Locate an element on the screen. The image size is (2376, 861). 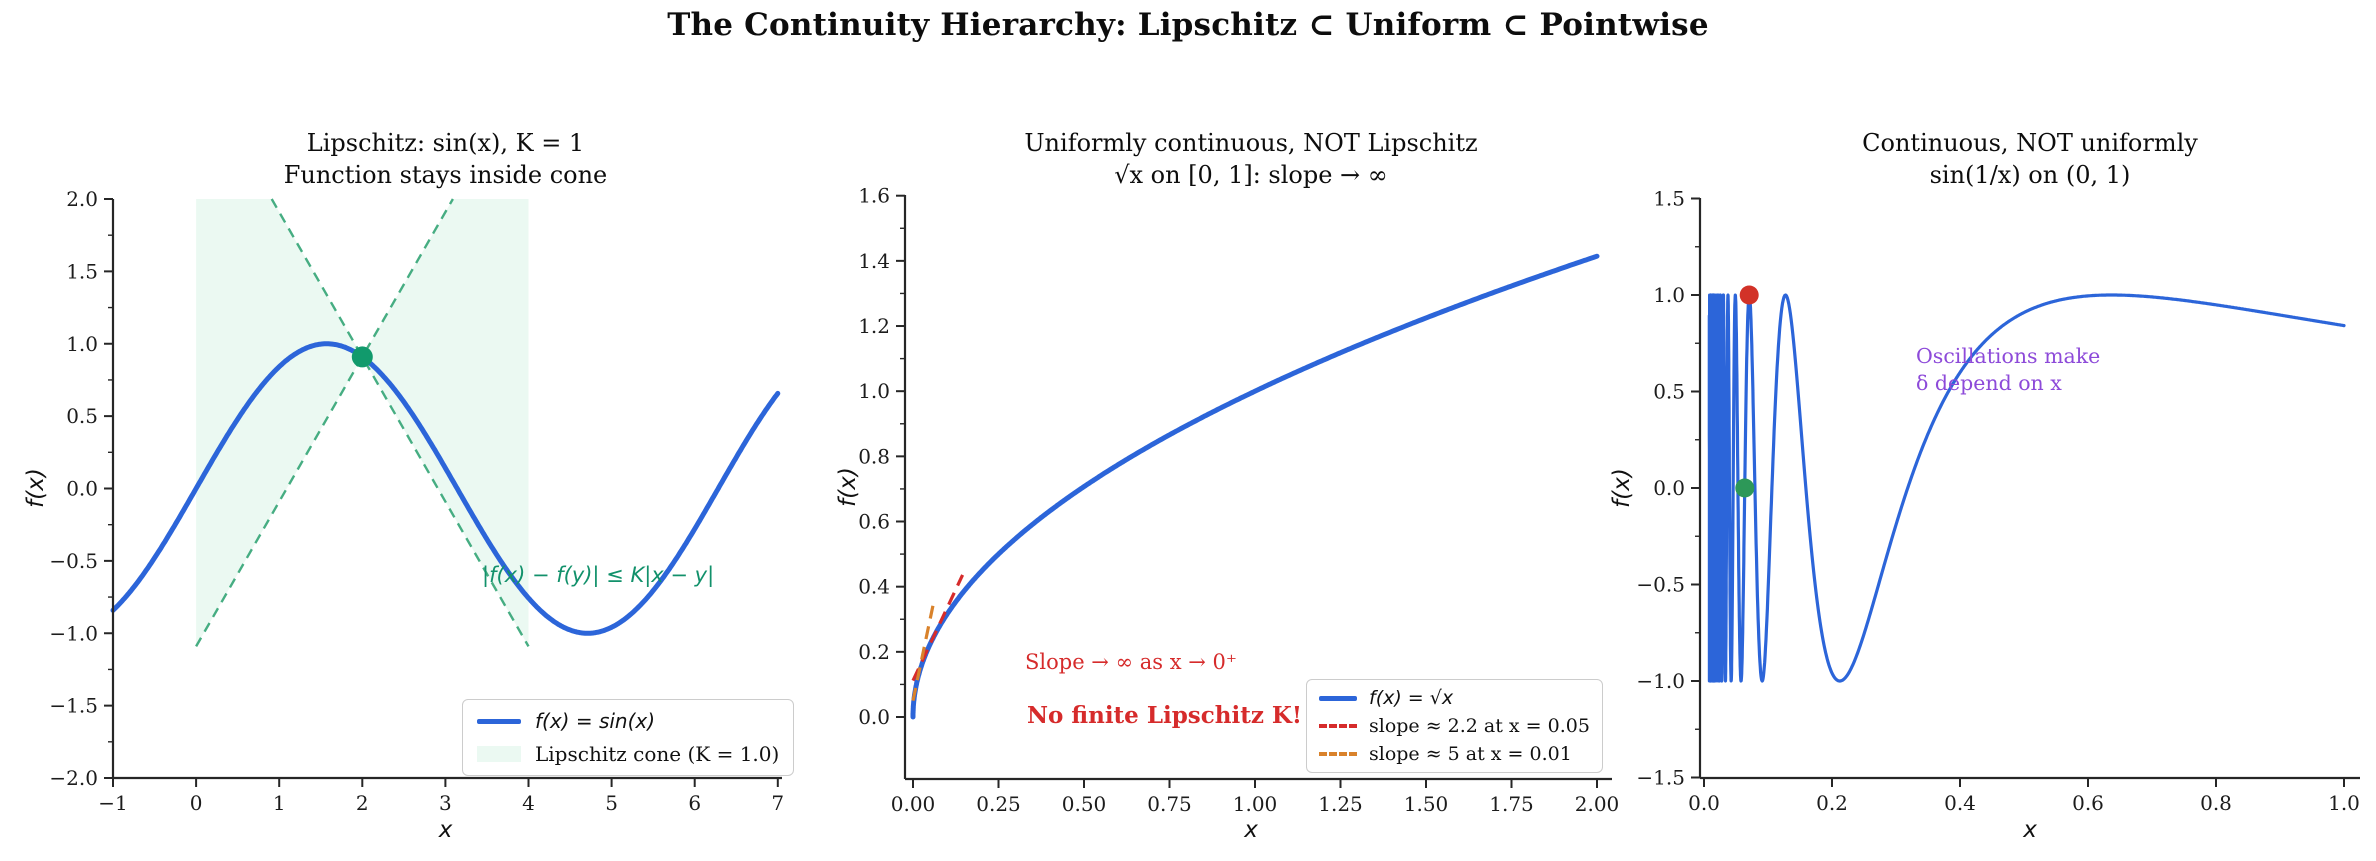
oscillations-annotation: Oscillations make δ depend on x is located at coordinates (2008, 370).